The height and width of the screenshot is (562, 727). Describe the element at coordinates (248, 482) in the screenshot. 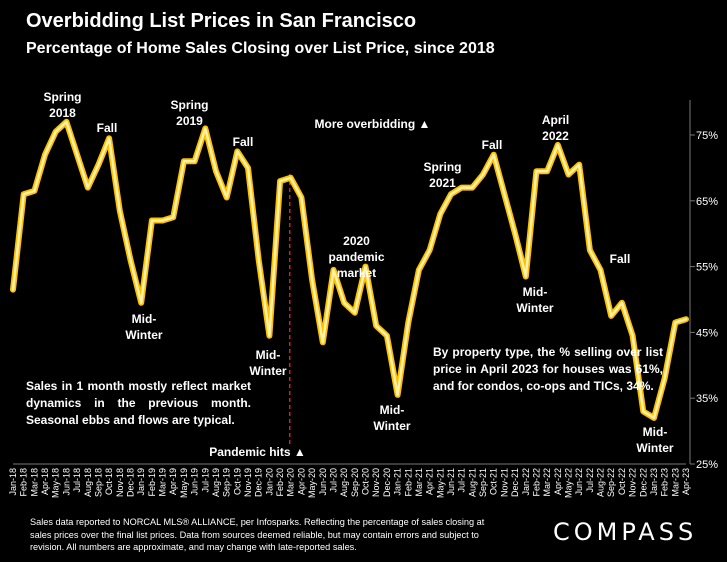

I see `x-tick-label: Nov-19` at that location.